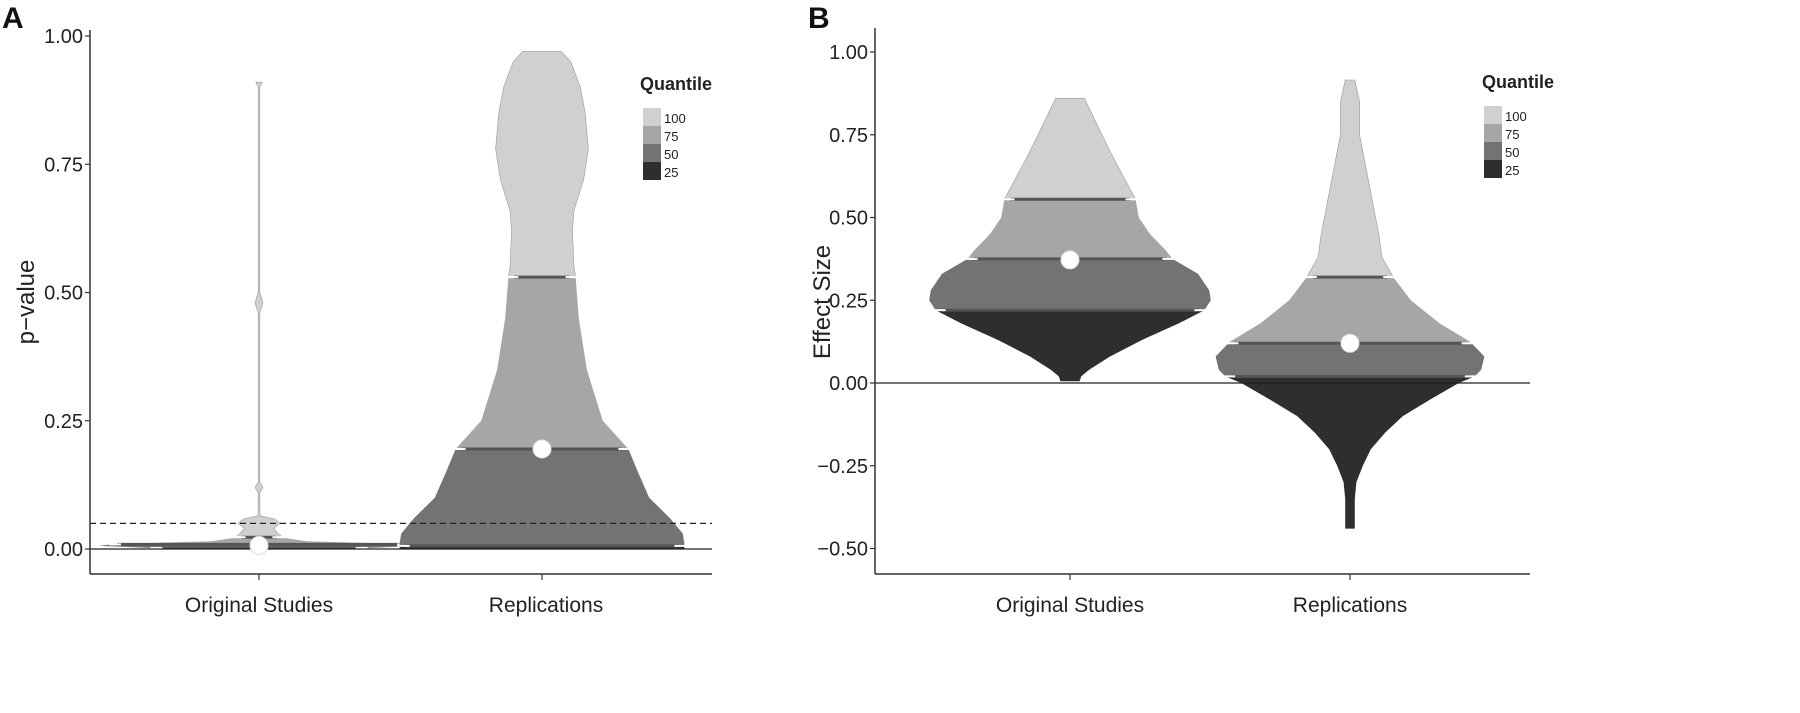 Image resolution: width=1800 pixels, height=713 pixels. What do you see at coordinates (676, 84) in the screenshot?
I see `legend-title-a: Quantile` at bounding box center [676, 84].